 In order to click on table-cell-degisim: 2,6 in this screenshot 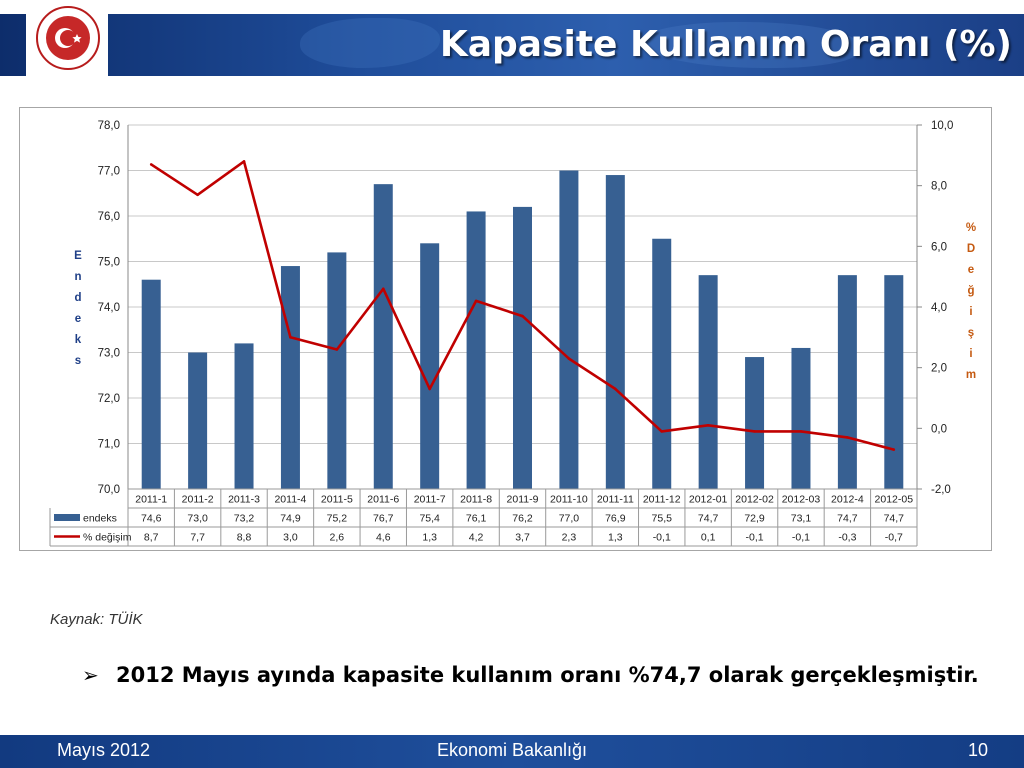, I will do `click(337, 538)`.